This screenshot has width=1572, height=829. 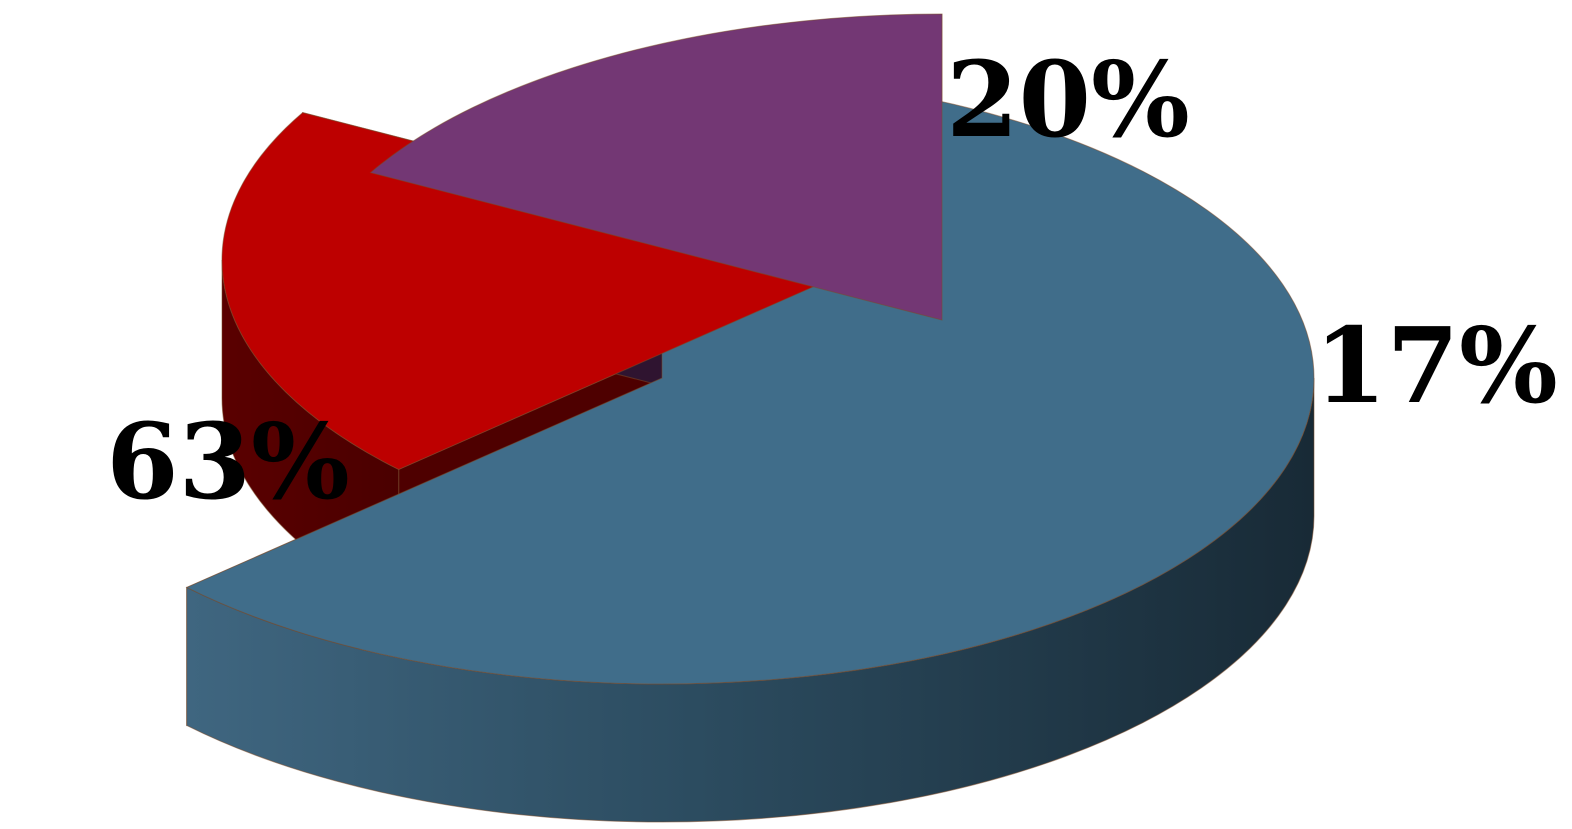 What do you see at coordinates (1068, 99) in the screenshot?
I see `slice-label-20: 20%` at bounding box center [1068, 99].